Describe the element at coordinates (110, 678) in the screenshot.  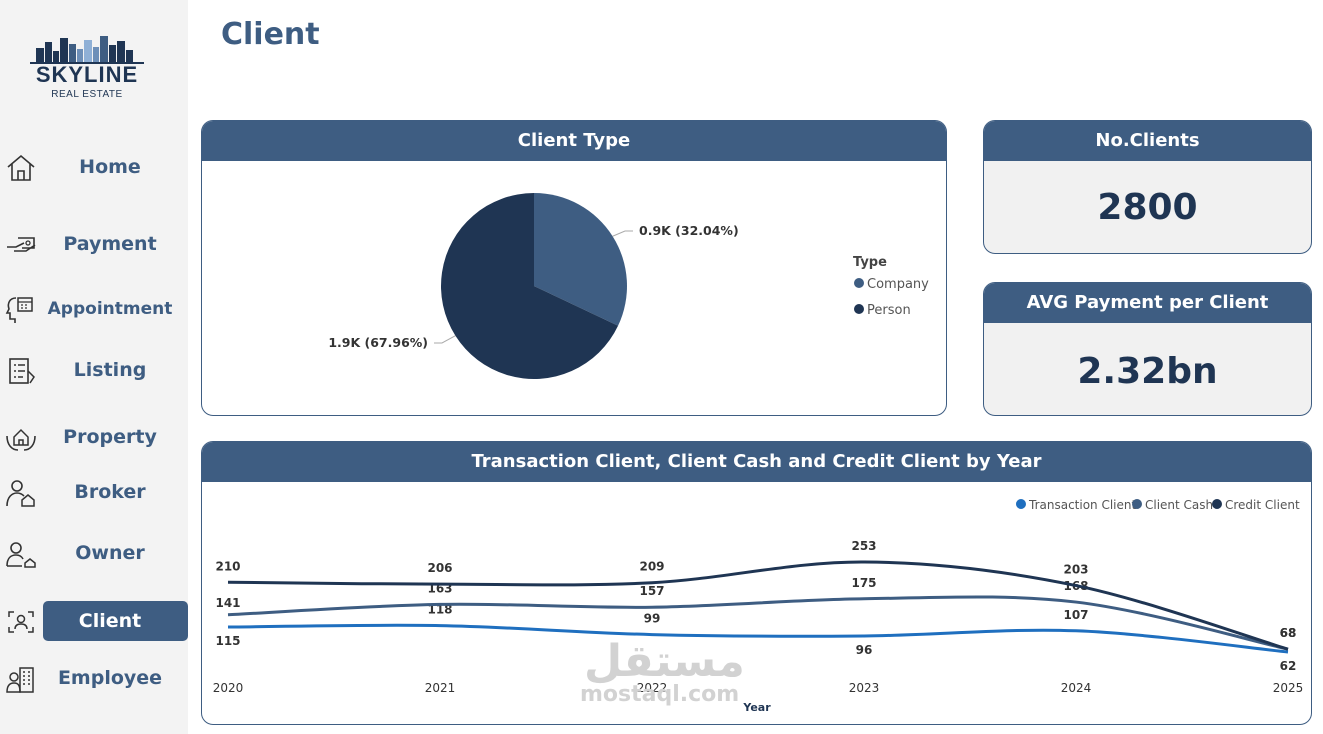
I see `nav-label-employee: Employee` at that location.